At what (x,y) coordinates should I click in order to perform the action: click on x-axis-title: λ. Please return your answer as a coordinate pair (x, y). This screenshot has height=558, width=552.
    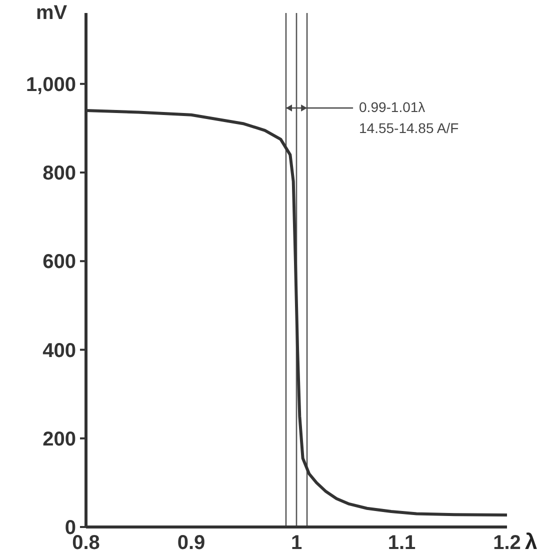
    Looking at the image, I should click on (531, 542).